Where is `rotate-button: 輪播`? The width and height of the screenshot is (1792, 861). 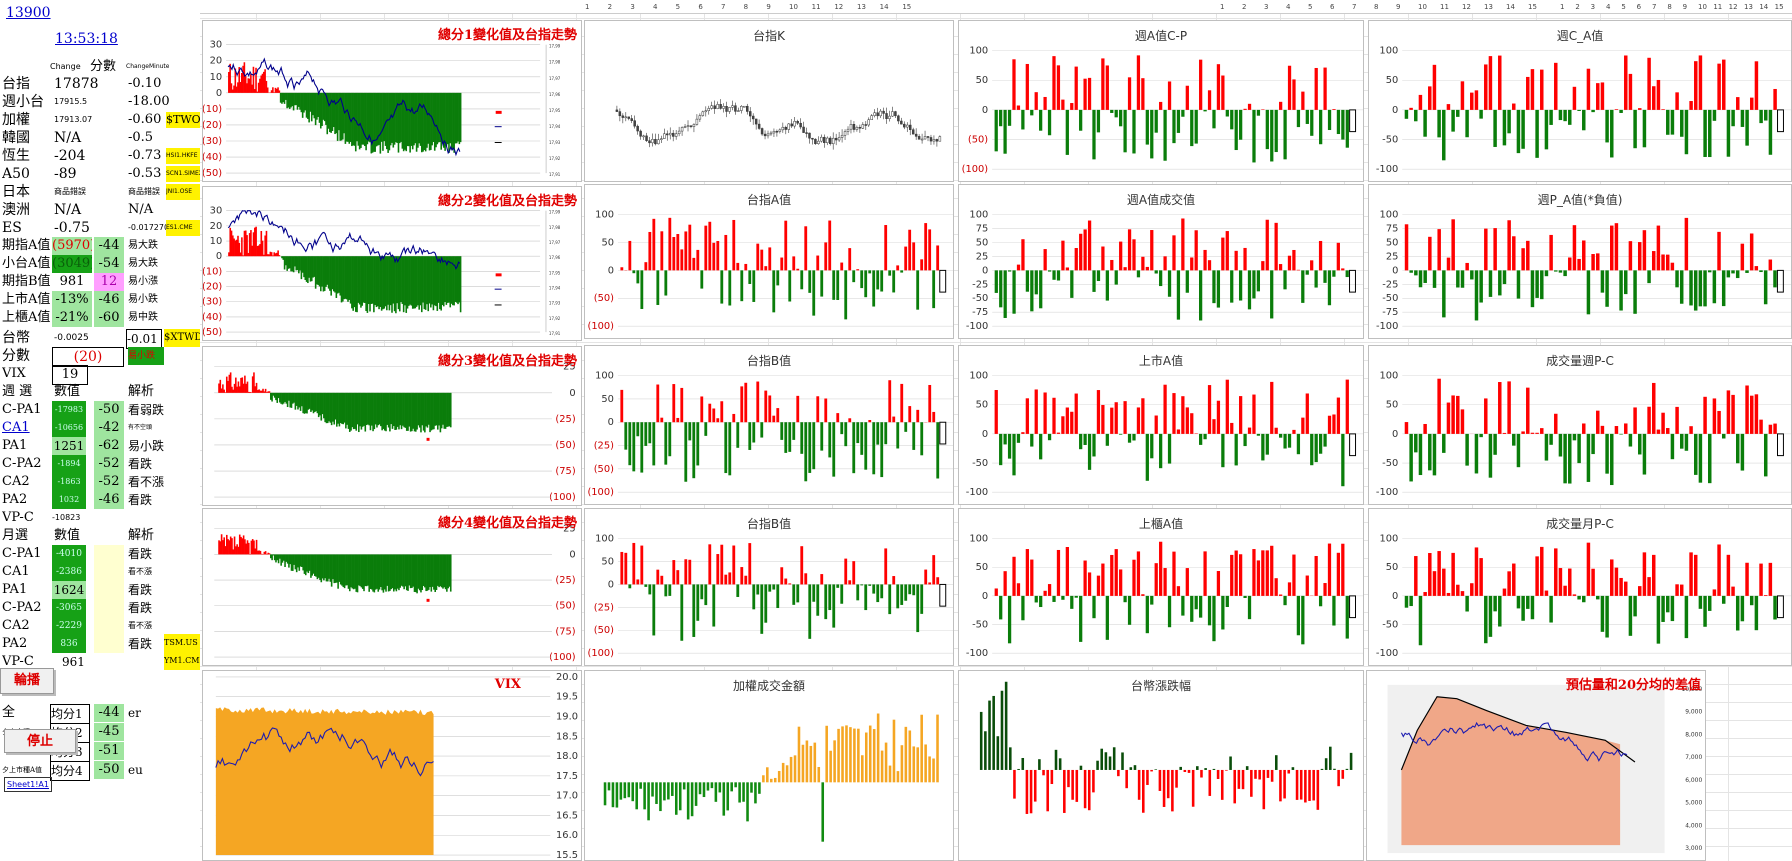
rotate-button: 輪播 is located at coordinates (27, 681).